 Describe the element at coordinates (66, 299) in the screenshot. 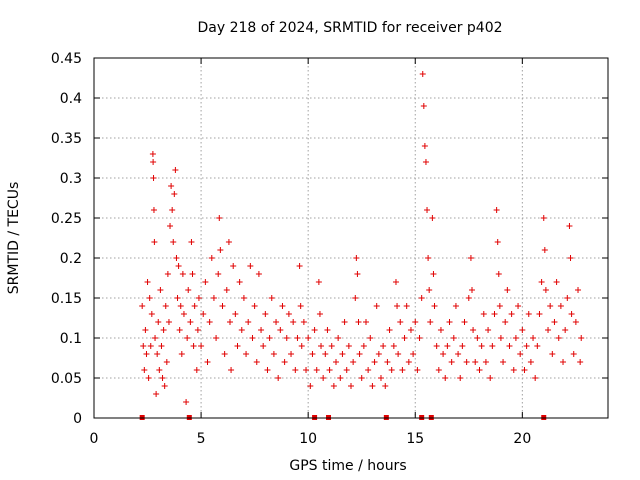

I see `y-tick-label: 0.15` at that location.